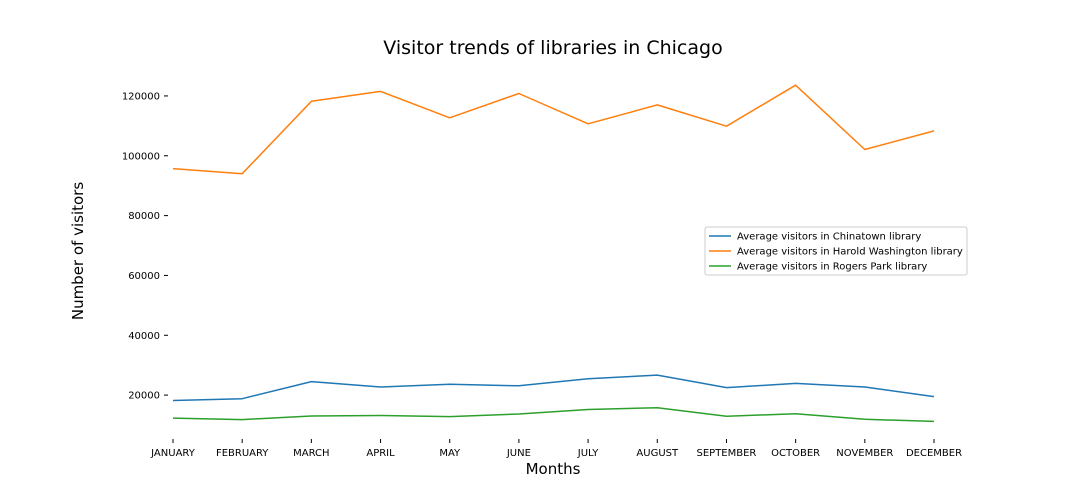 The image size is (1080, 504). Describe the element at coordinates (657, 453) in the screenshot. I see `x-tick-label: AUGUST` at that location.